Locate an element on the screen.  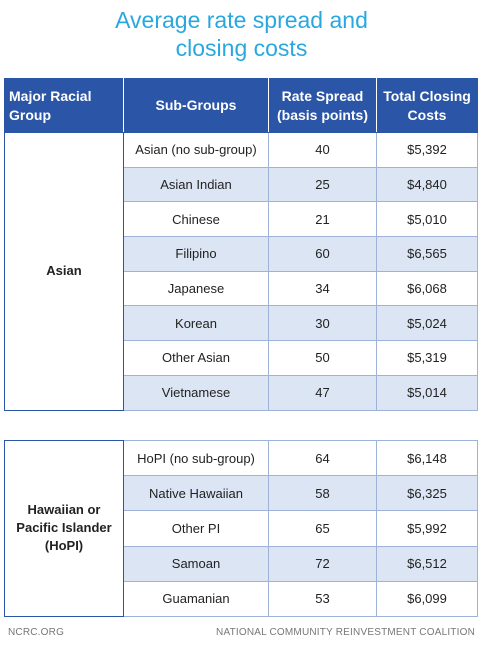
header-cell: Major Racial Group is located at coordinates (64, 105).